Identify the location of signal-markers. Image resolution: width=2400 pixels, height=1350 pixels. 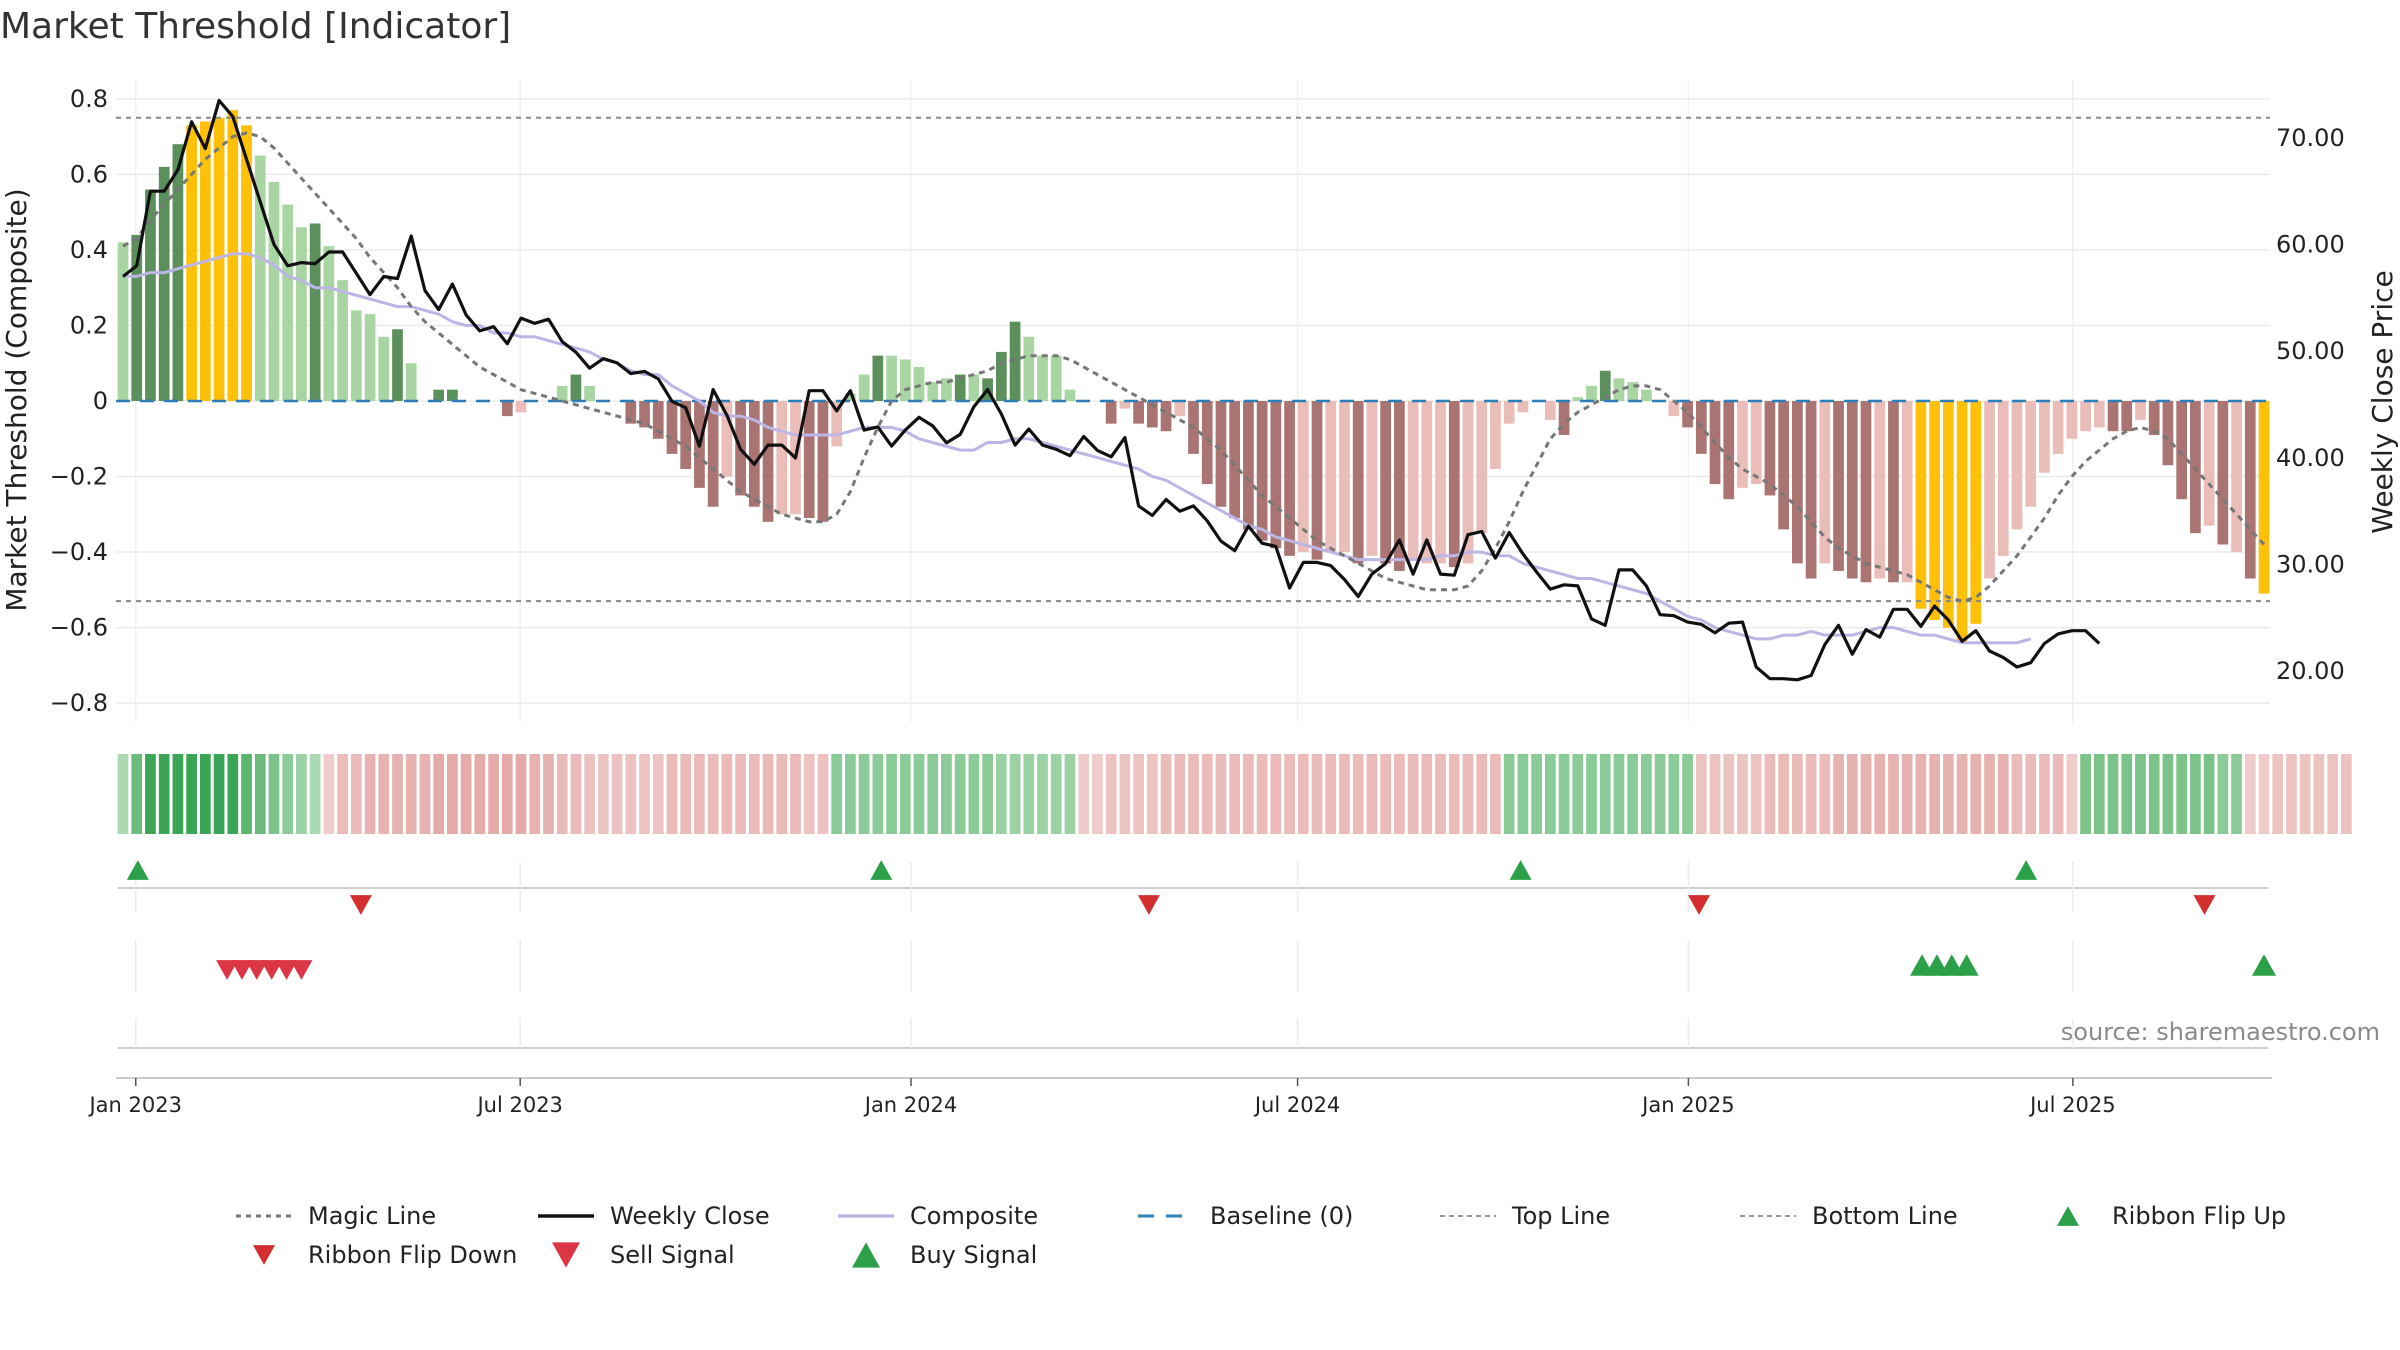
(1197, 954).